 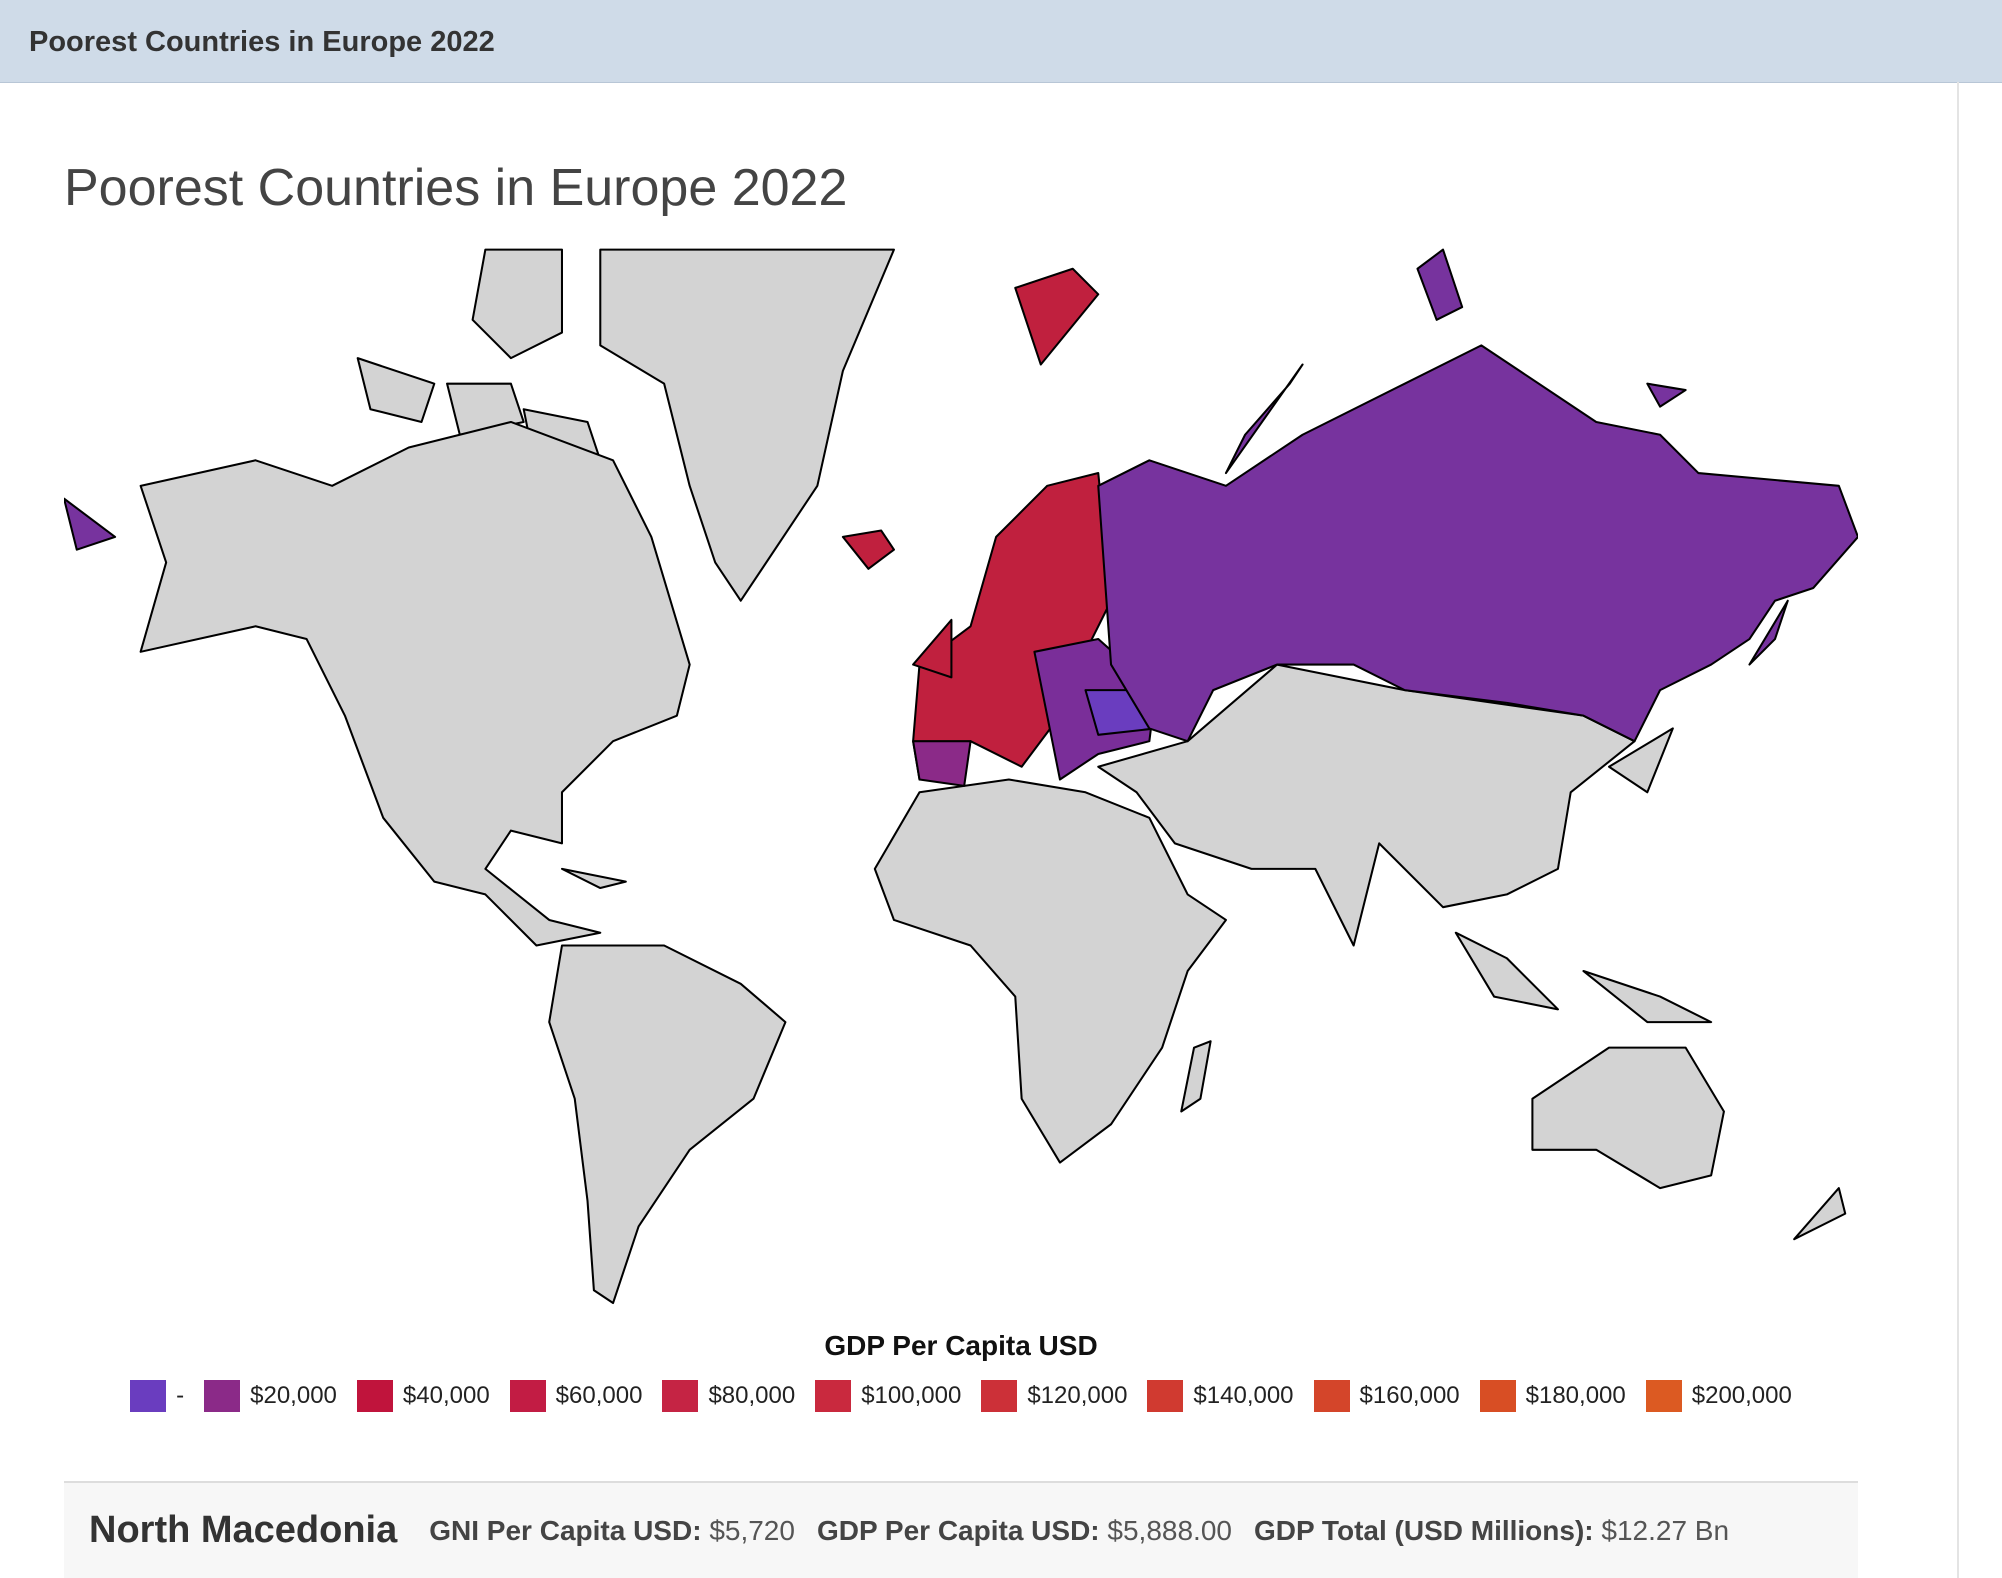 I want to click on caribbean, so click(x=593, y=878).